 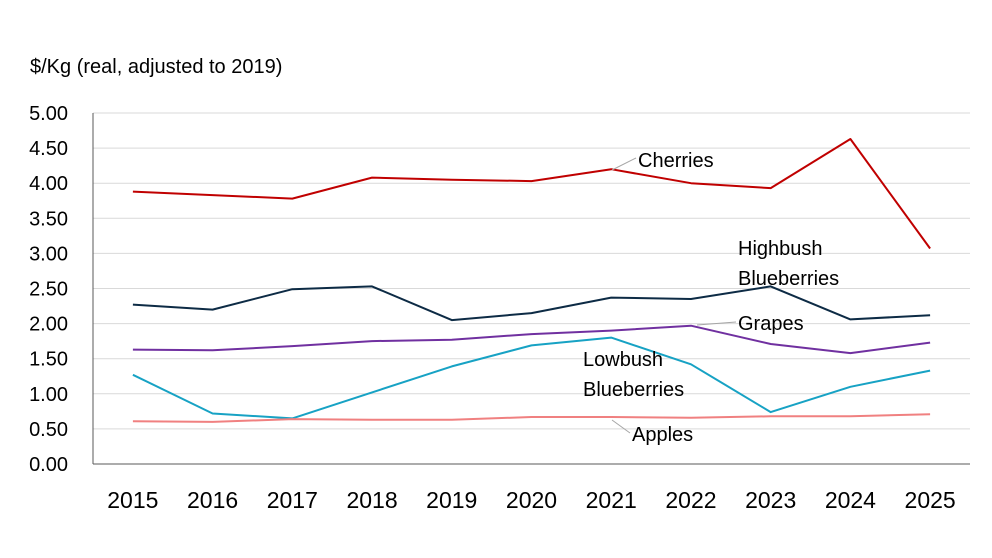 I want to click on series-label-highbush-blueberries: Highbush, so click(x=780, y=249).